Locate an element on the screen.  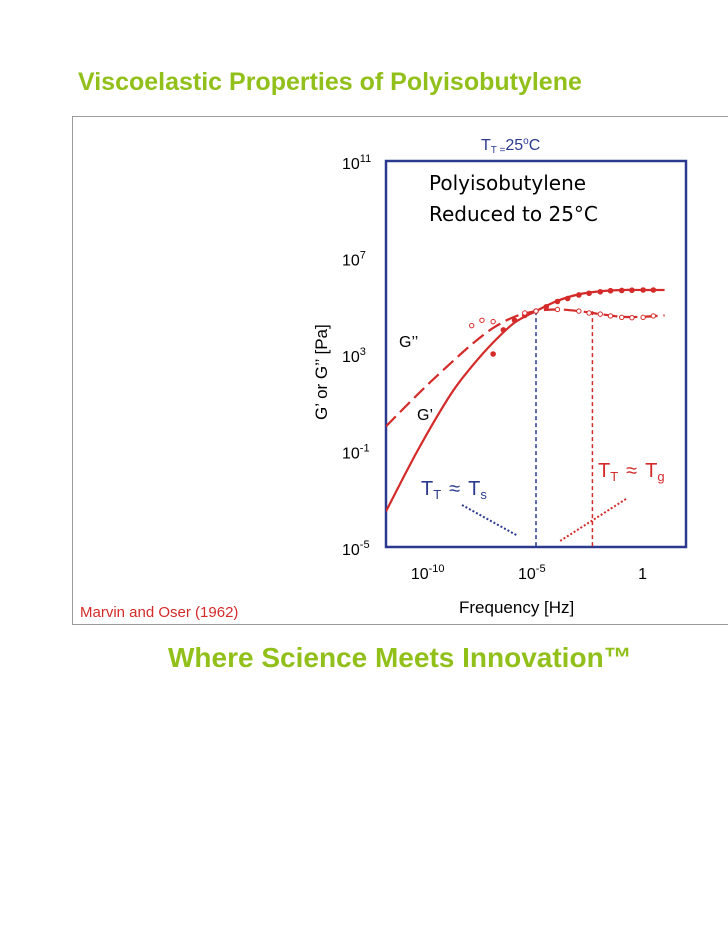
y-tick-label: 10⁻¹ is located at coordinates (356, 453).